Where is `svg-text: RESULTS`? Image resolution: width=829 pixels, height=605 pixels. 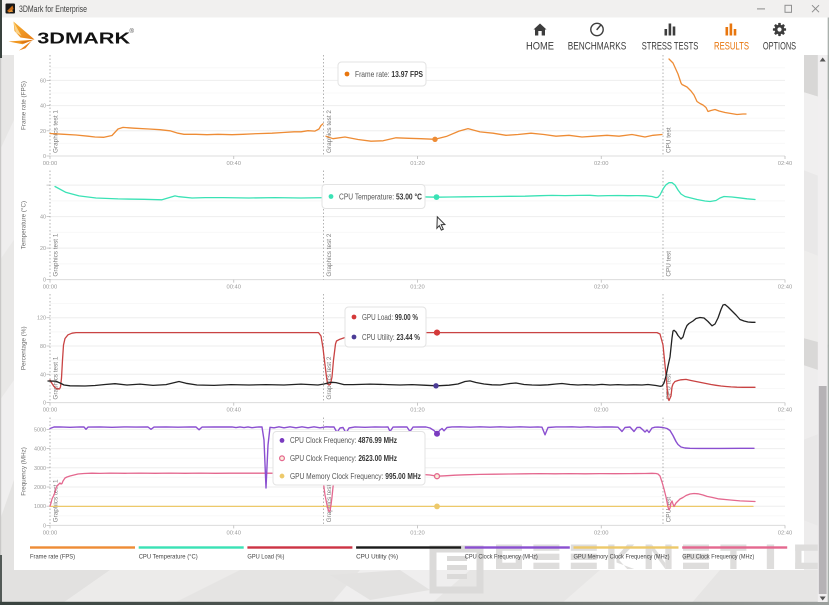
svg-text: RESULTS is located at coordinates (731, 47).